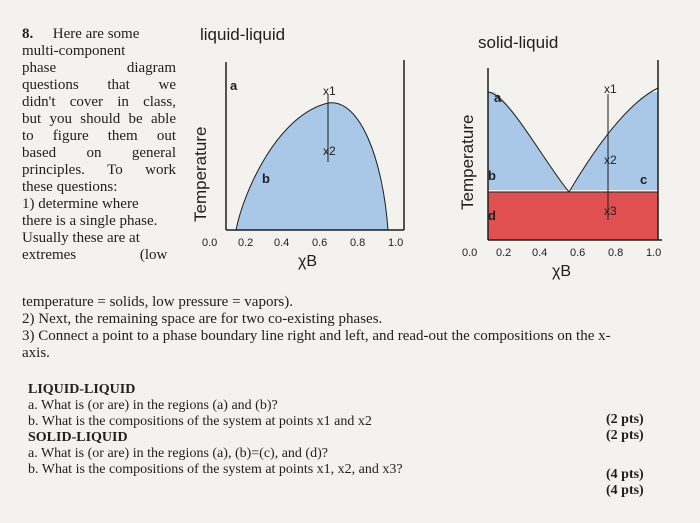 The image size is (700, 523). Describe the element at coordinates (312, 166) in the screenshot. I see `miscibility-dome` at that location.